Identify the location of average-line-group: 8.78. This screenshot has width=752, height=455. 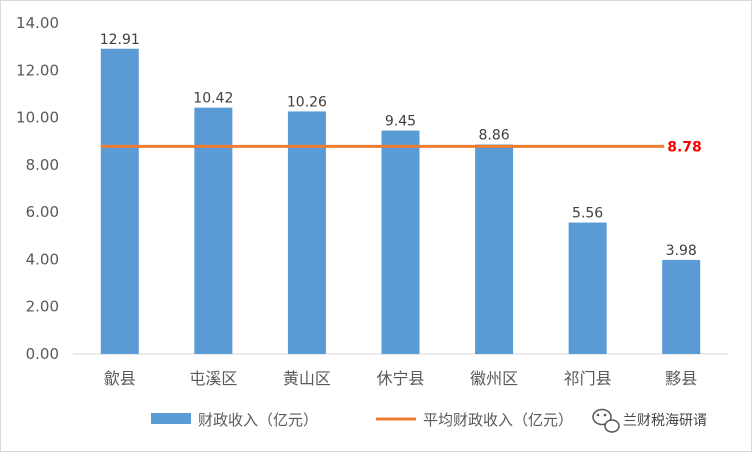
(401, 147).